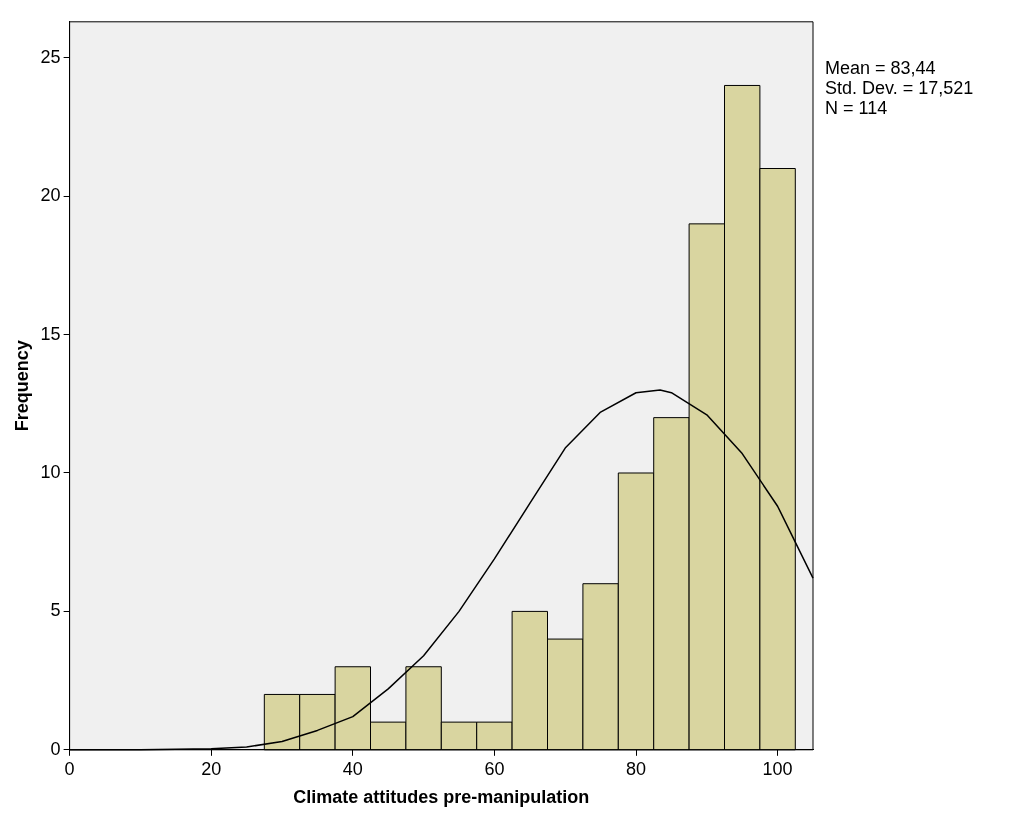  I want to click on y-tick-label: 0, so click(55, 748).